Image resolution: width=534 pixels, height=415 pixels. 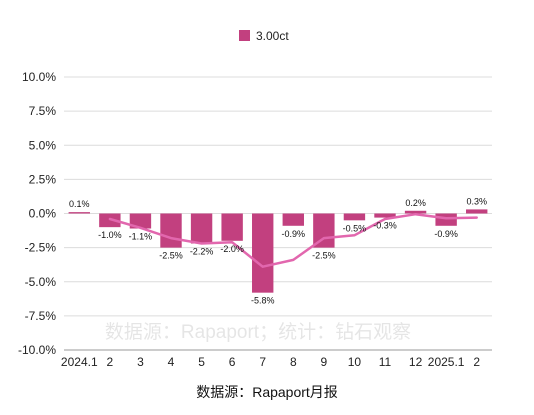 I want to click on x-tick-label: 7, so click(x=262, y=362).